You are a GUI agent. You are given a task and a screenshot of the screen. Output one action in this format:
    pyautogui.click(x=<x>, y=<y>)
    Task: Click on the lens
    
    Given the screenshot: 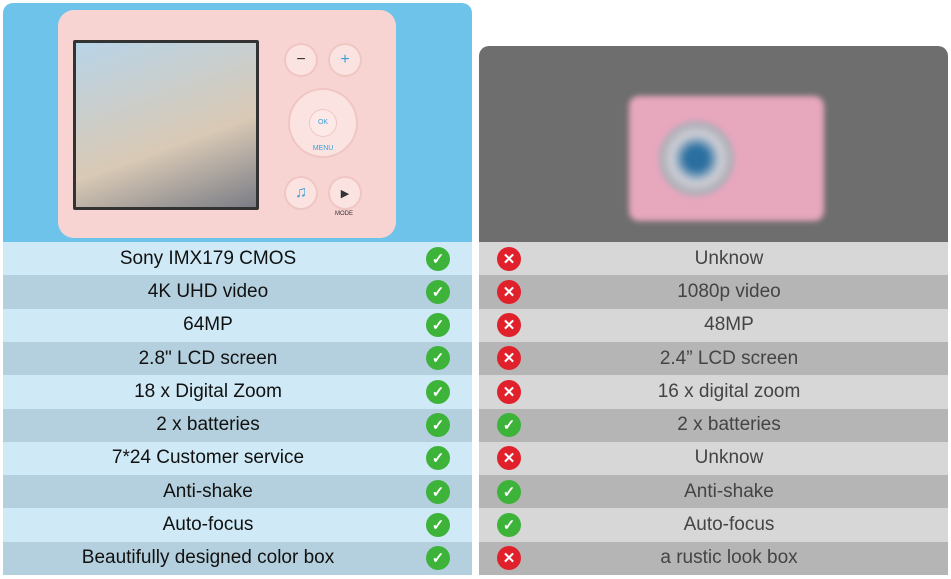 What is the action you would take?
    pyautogui.click(x=696, y=158)
    